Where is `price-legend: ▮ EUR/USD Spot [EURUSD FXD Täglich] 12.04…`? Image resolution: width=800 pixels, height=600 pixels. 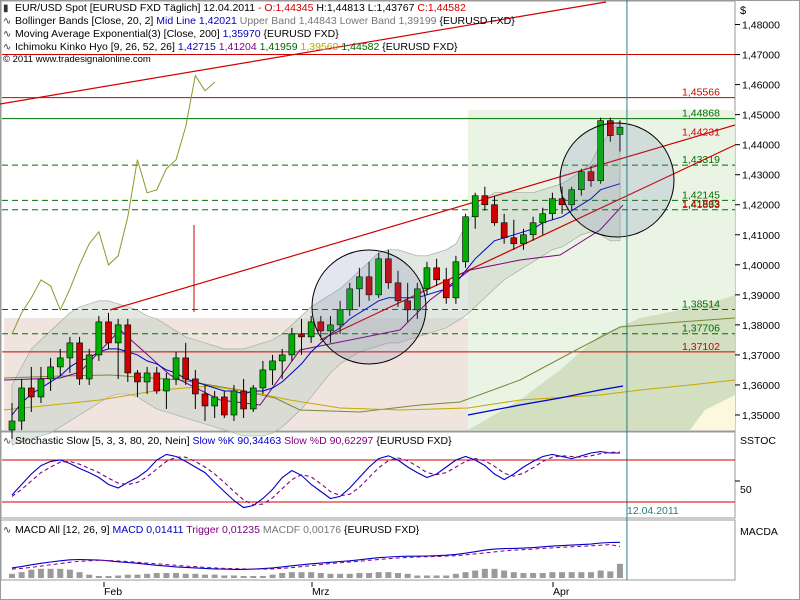 price-legend: ▮ EUR/USD Spot [EURUSD FXD Täglich] 12.04… is located at coordinates (259, 34).